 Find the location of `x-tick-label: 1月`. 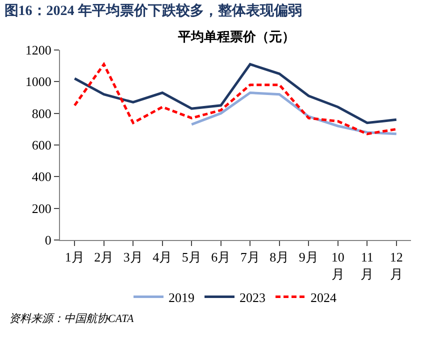

x-tick-label: 1月 is located at coordinates (74, 257).